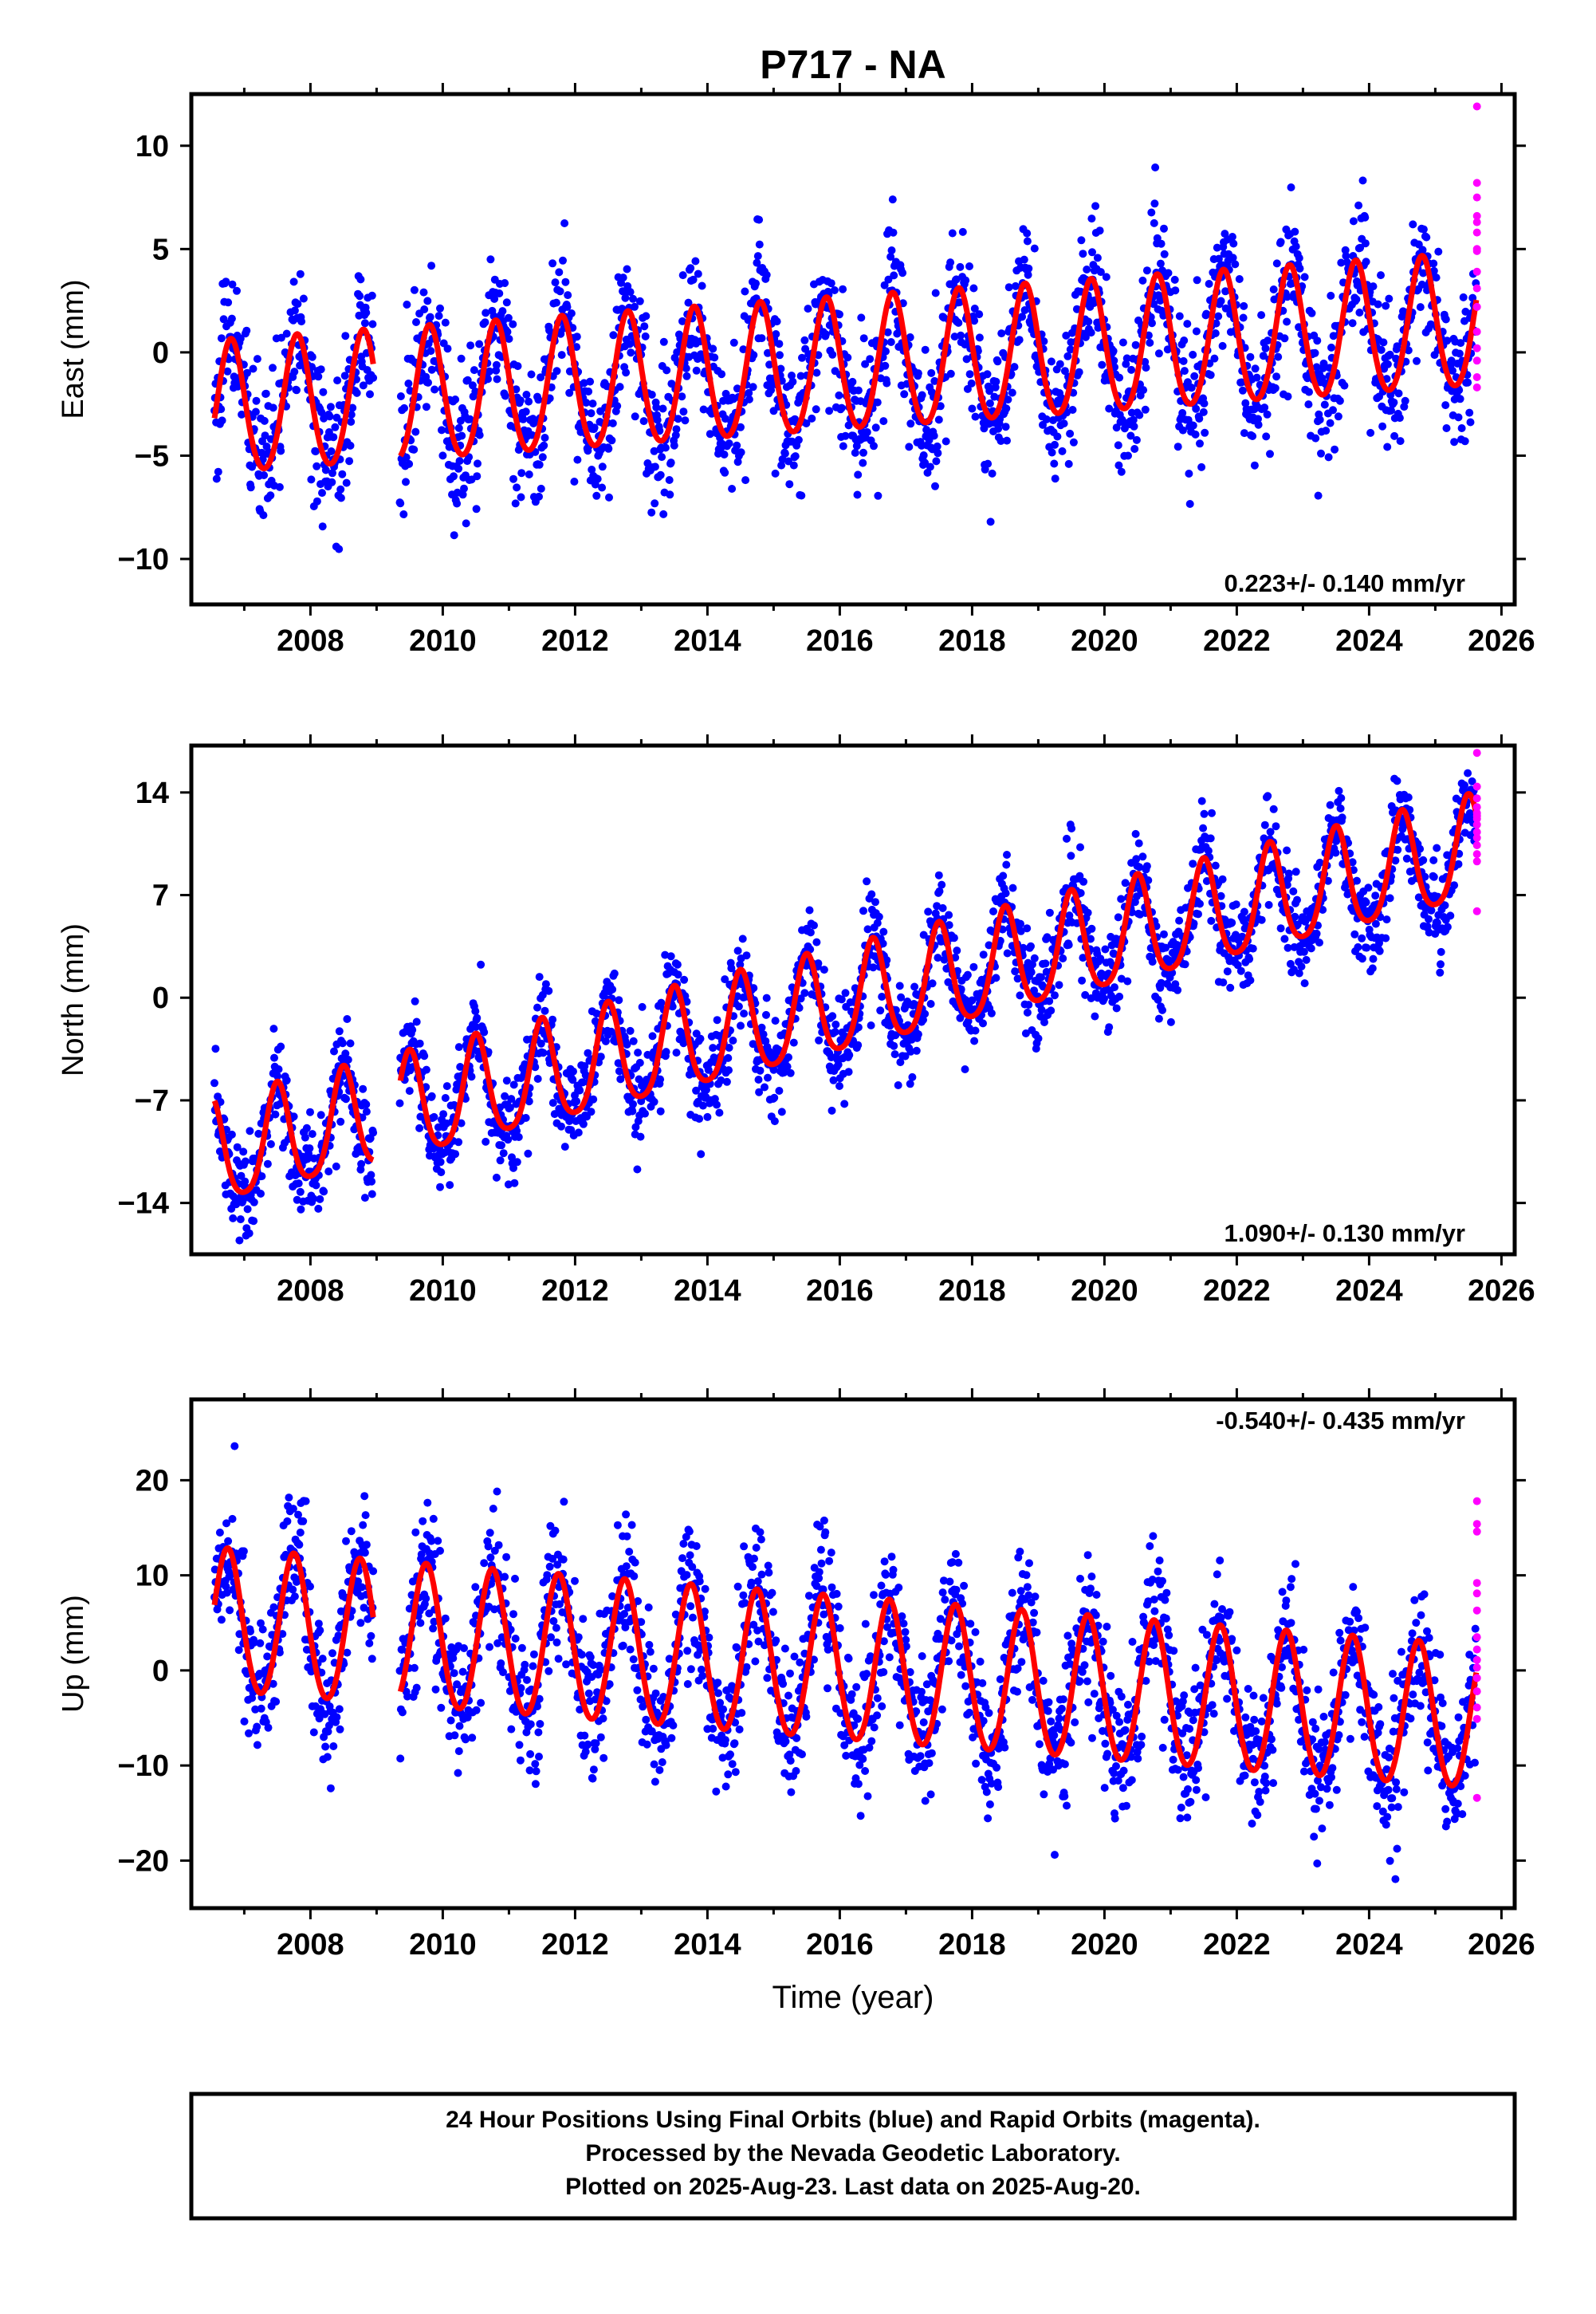  What do you see at coordinates (1501, 641) in the screenshot?
I see `x-tick-label: 2026` at bounding box center [1501, 641].